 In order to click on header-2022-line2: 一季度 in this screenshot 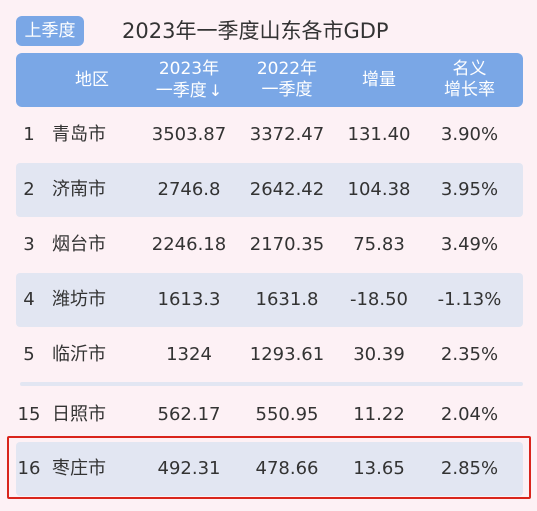, I will do `click(287, 90)`.